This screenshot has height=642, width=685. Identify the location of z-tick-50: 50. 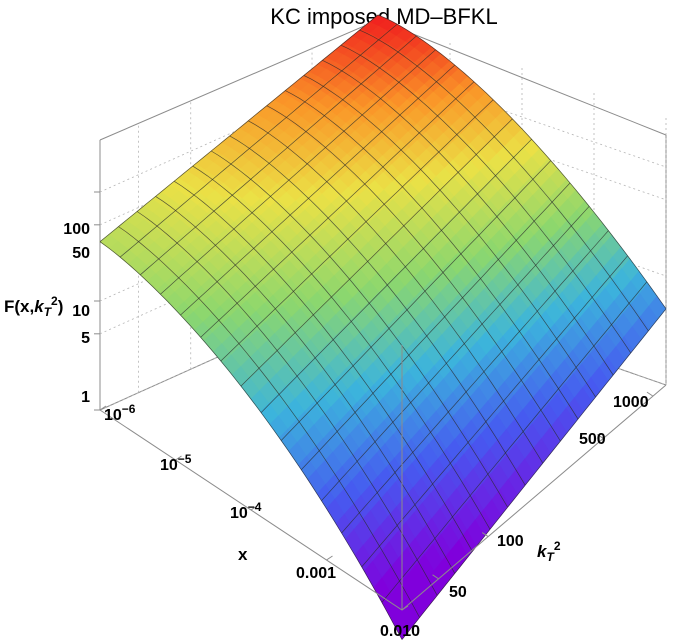
(81, 253).